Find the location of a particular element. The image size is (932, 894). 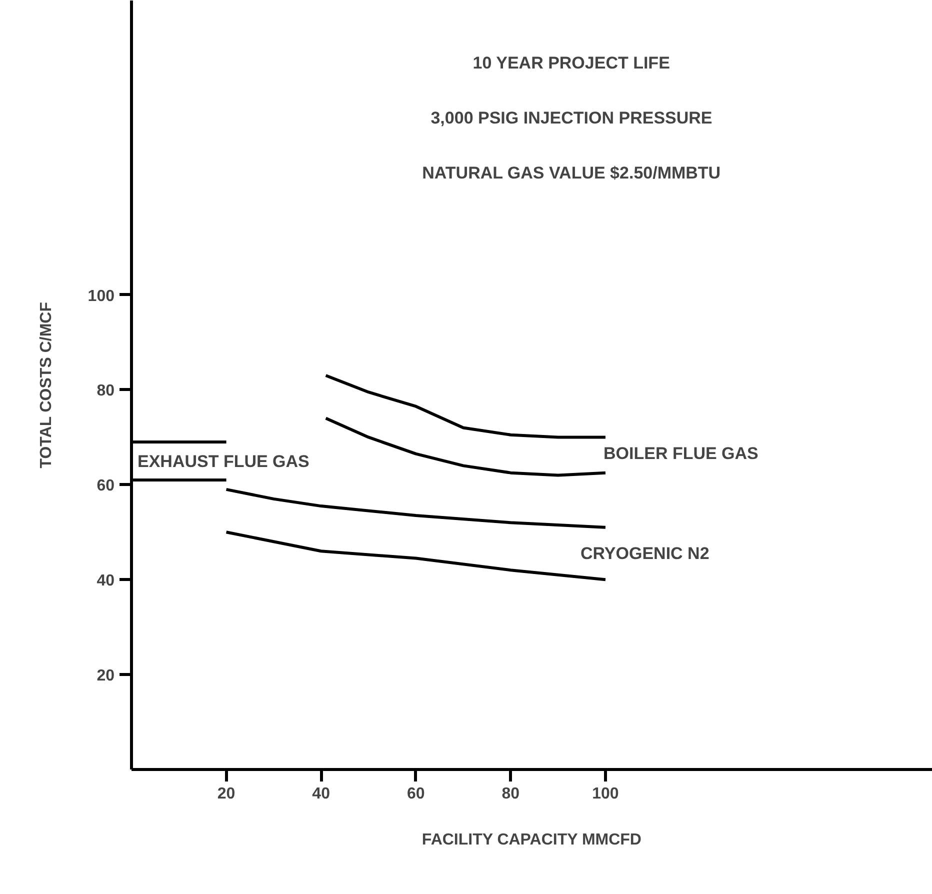

x-axis-title: FACILITY CAPACITY MMCFD is located at coordinates (532, 840).